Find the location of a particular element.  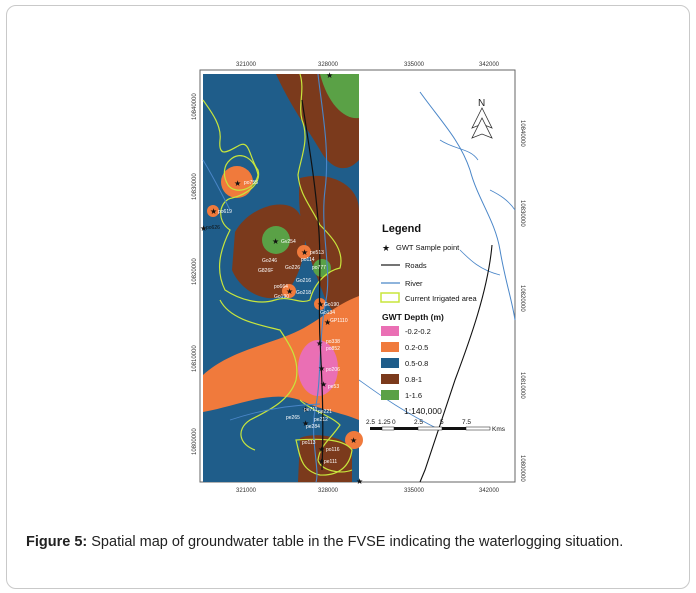

sample-point-label: po114 is located at coordinates (308, 260).